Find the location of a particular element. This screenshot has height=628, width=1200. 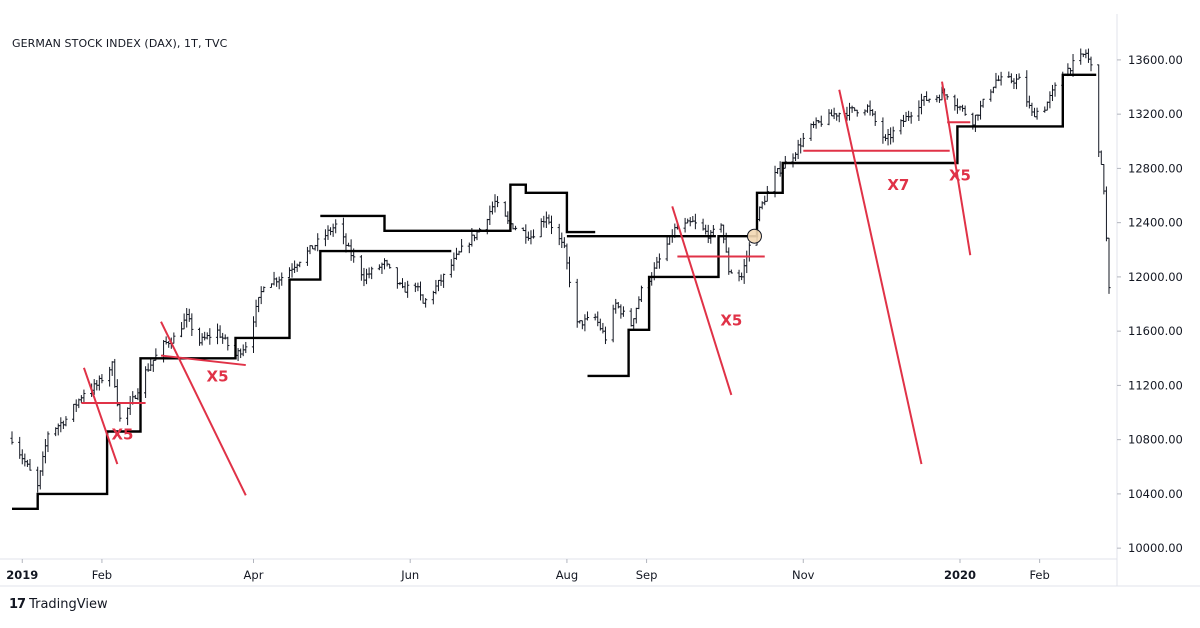

y-tick-label: 11600.00 is located at coordinates (1155, 331).